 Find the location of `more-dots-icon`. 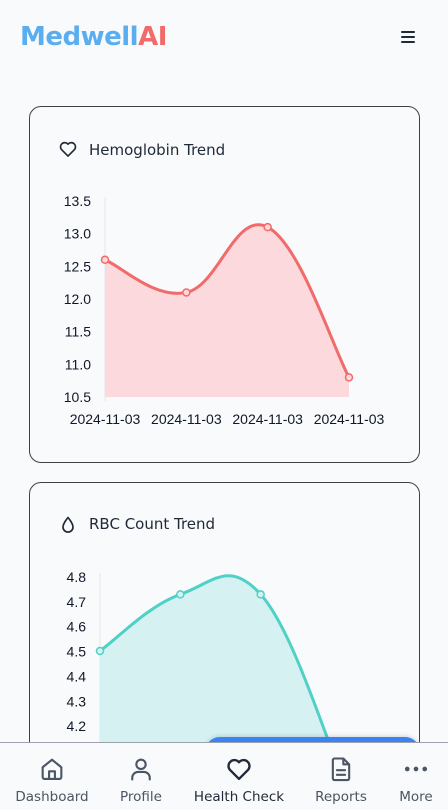

more-dots-icon is located at coordinates (416, 769).